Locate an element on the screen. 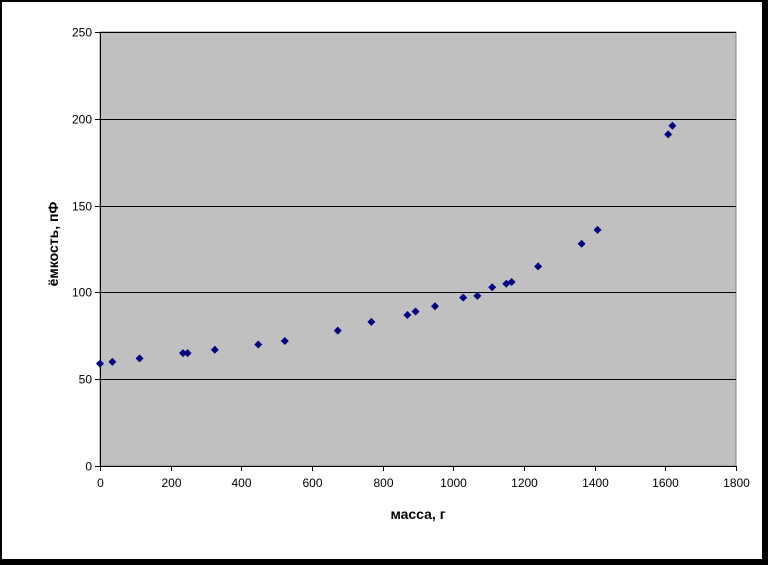 The width and height of the screenshot is (768, 565). x-axis-ticks: 0 200 400 600 800 1000 1200 1400 1600 1800 is located at coordinates (423, 478).